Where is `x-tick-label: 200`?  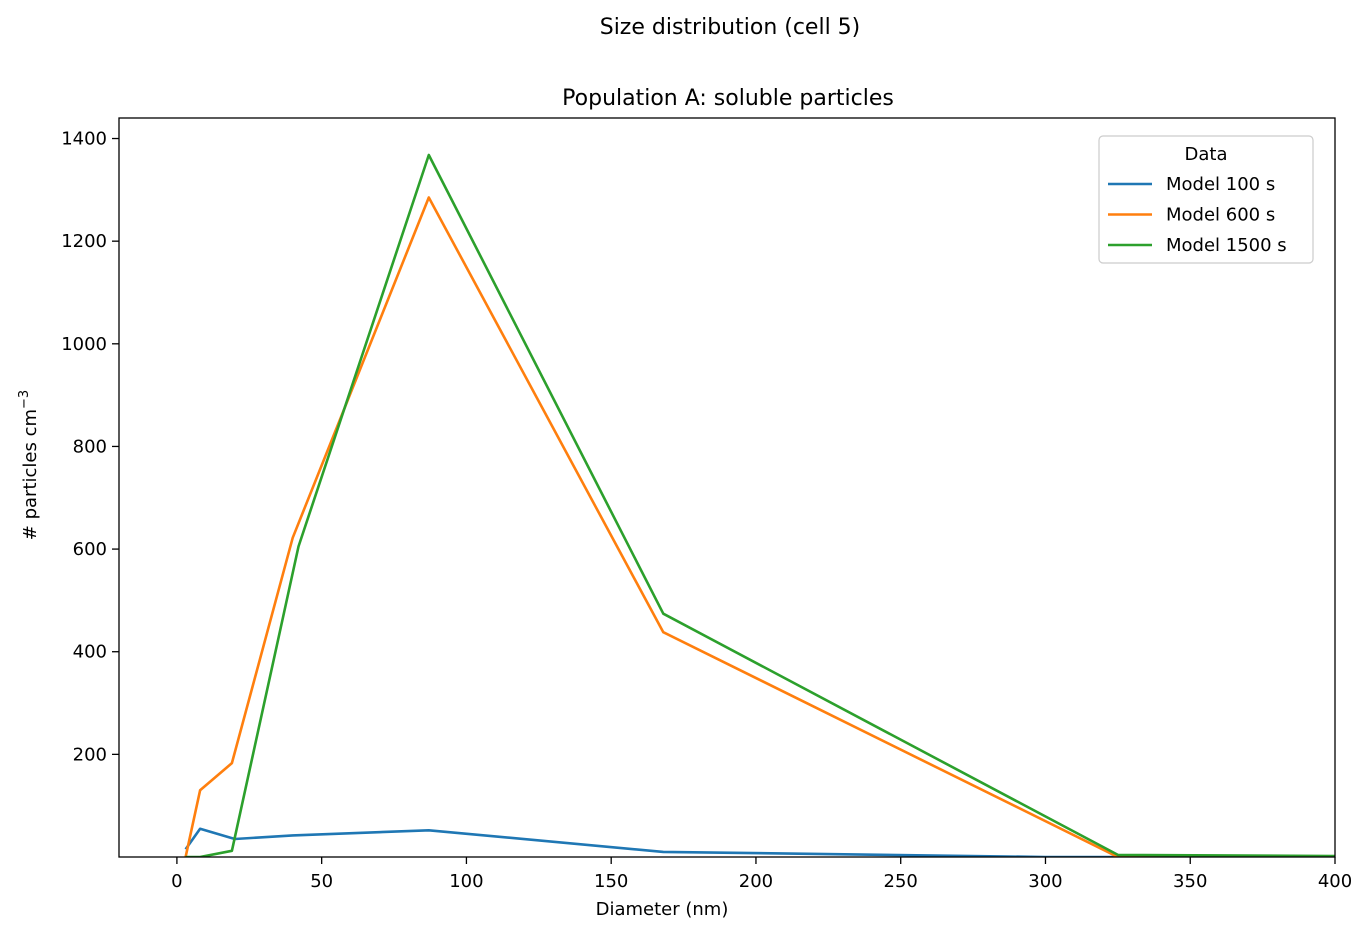 x-tick-label: 200 is located at coordinates (756, 881).